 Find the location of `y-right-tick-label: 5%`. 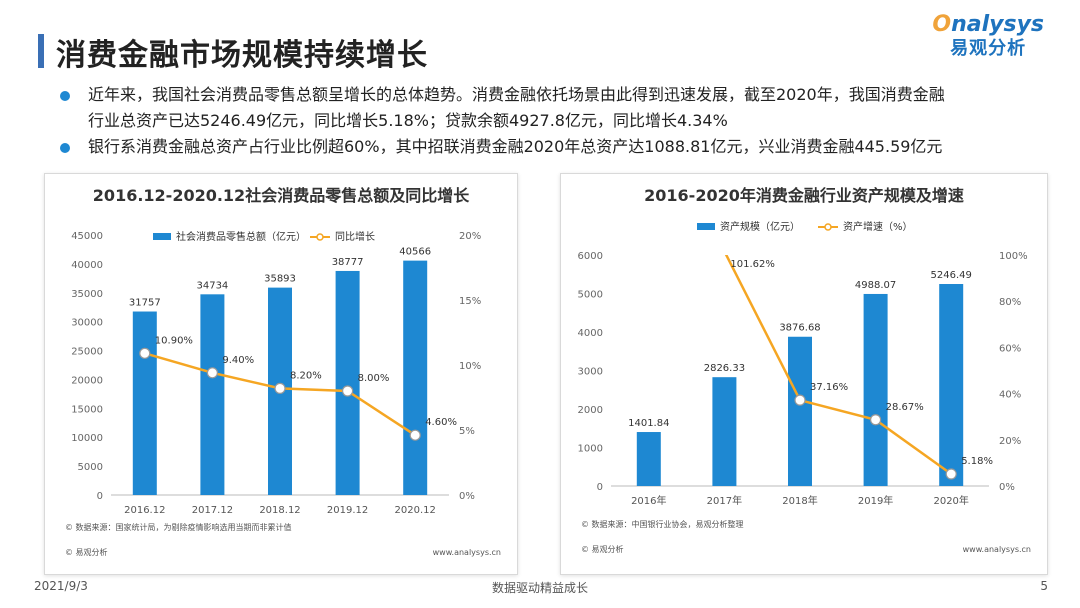

y-right-tick-label: 5% is located at coordinates (467, 431).